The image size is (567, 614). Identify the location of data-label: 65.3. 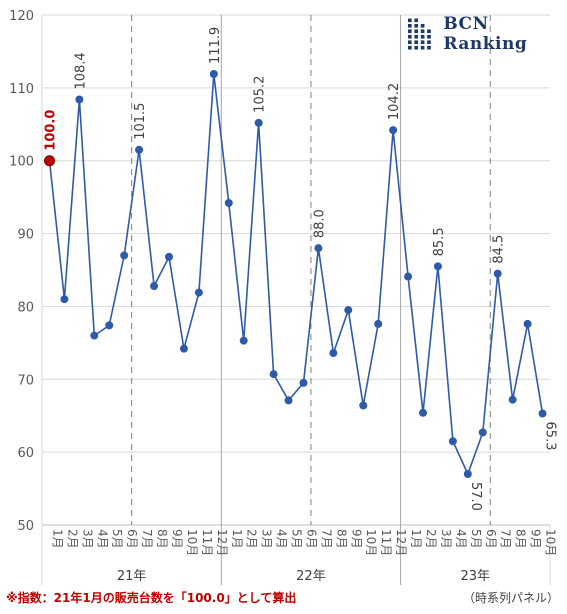
(550, 436).